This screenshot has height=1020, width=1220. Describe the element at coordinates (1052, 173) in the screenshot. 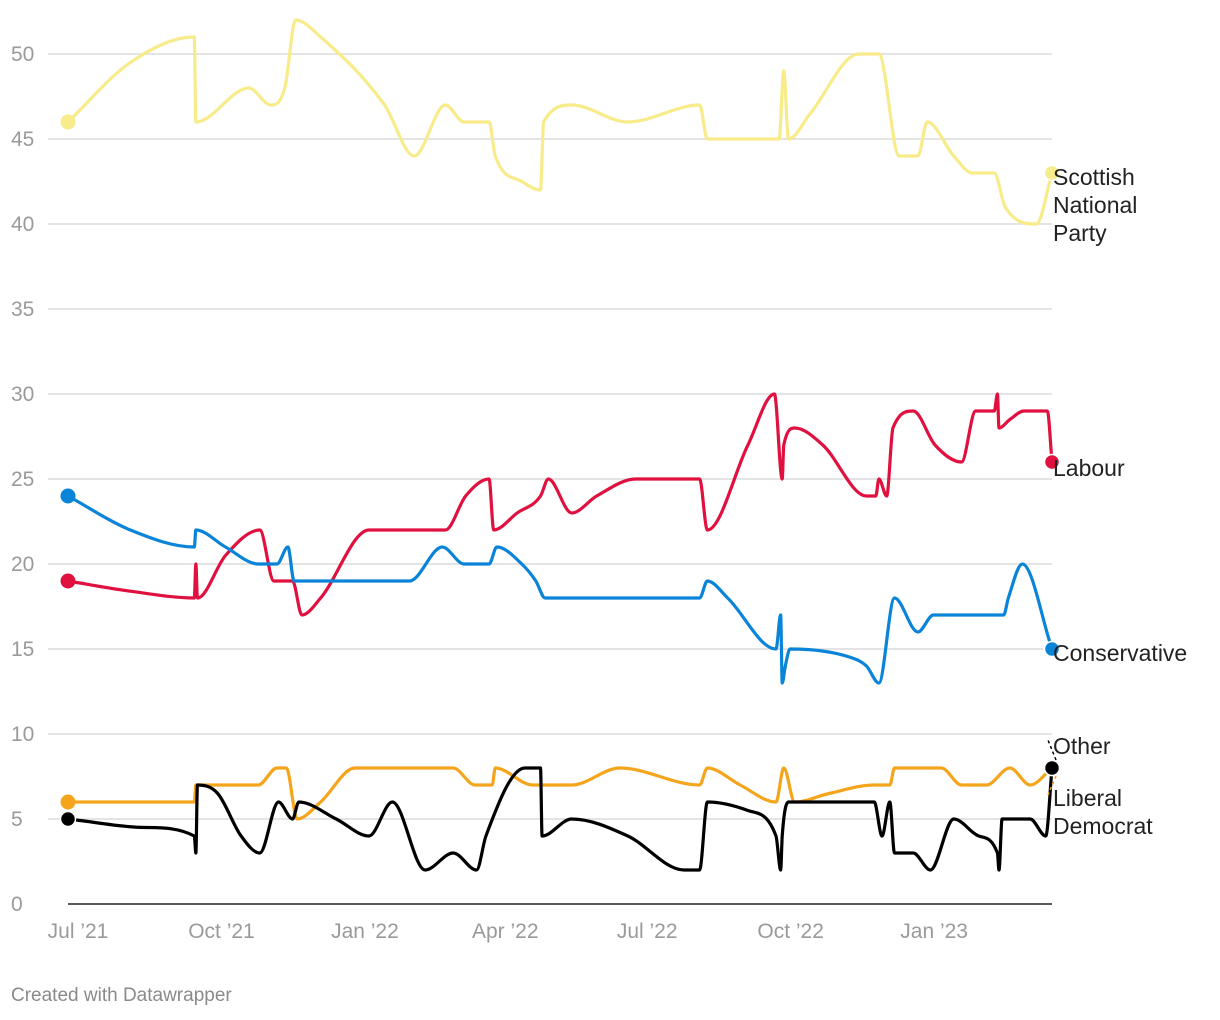

I see `series-end-dot-snp` at that location.